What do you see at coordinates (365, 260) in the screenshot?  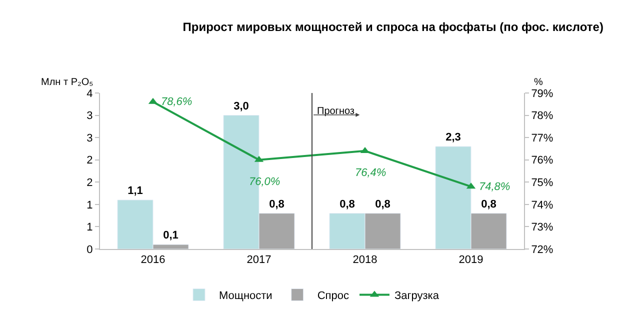 I see `x-tick-label: 2018` at bounding box center [365, 260].